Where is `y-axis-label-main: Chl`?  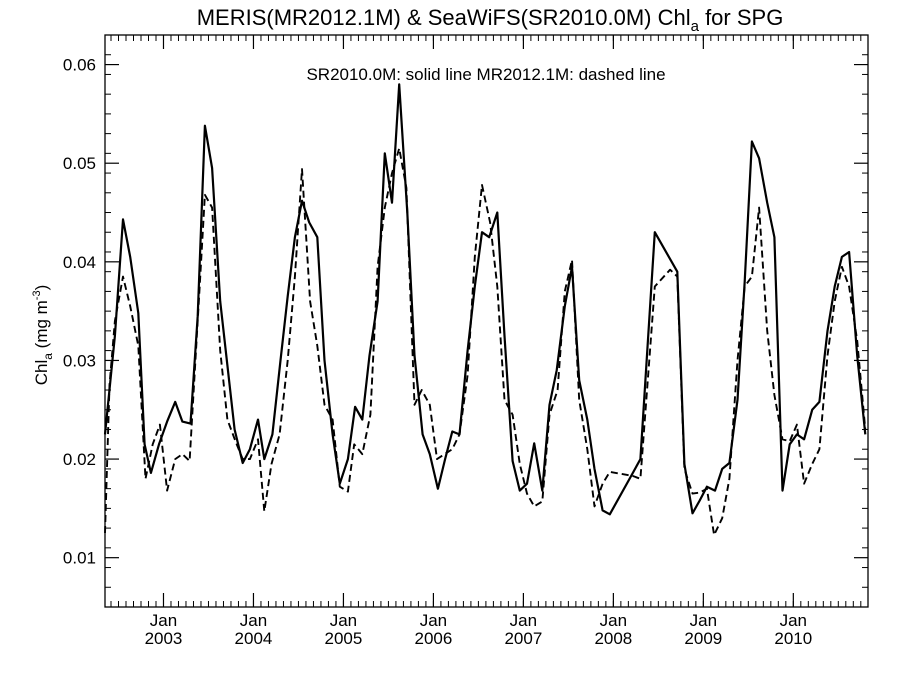 y-axis-label-main: Chl is located at coordinates (41, 373).